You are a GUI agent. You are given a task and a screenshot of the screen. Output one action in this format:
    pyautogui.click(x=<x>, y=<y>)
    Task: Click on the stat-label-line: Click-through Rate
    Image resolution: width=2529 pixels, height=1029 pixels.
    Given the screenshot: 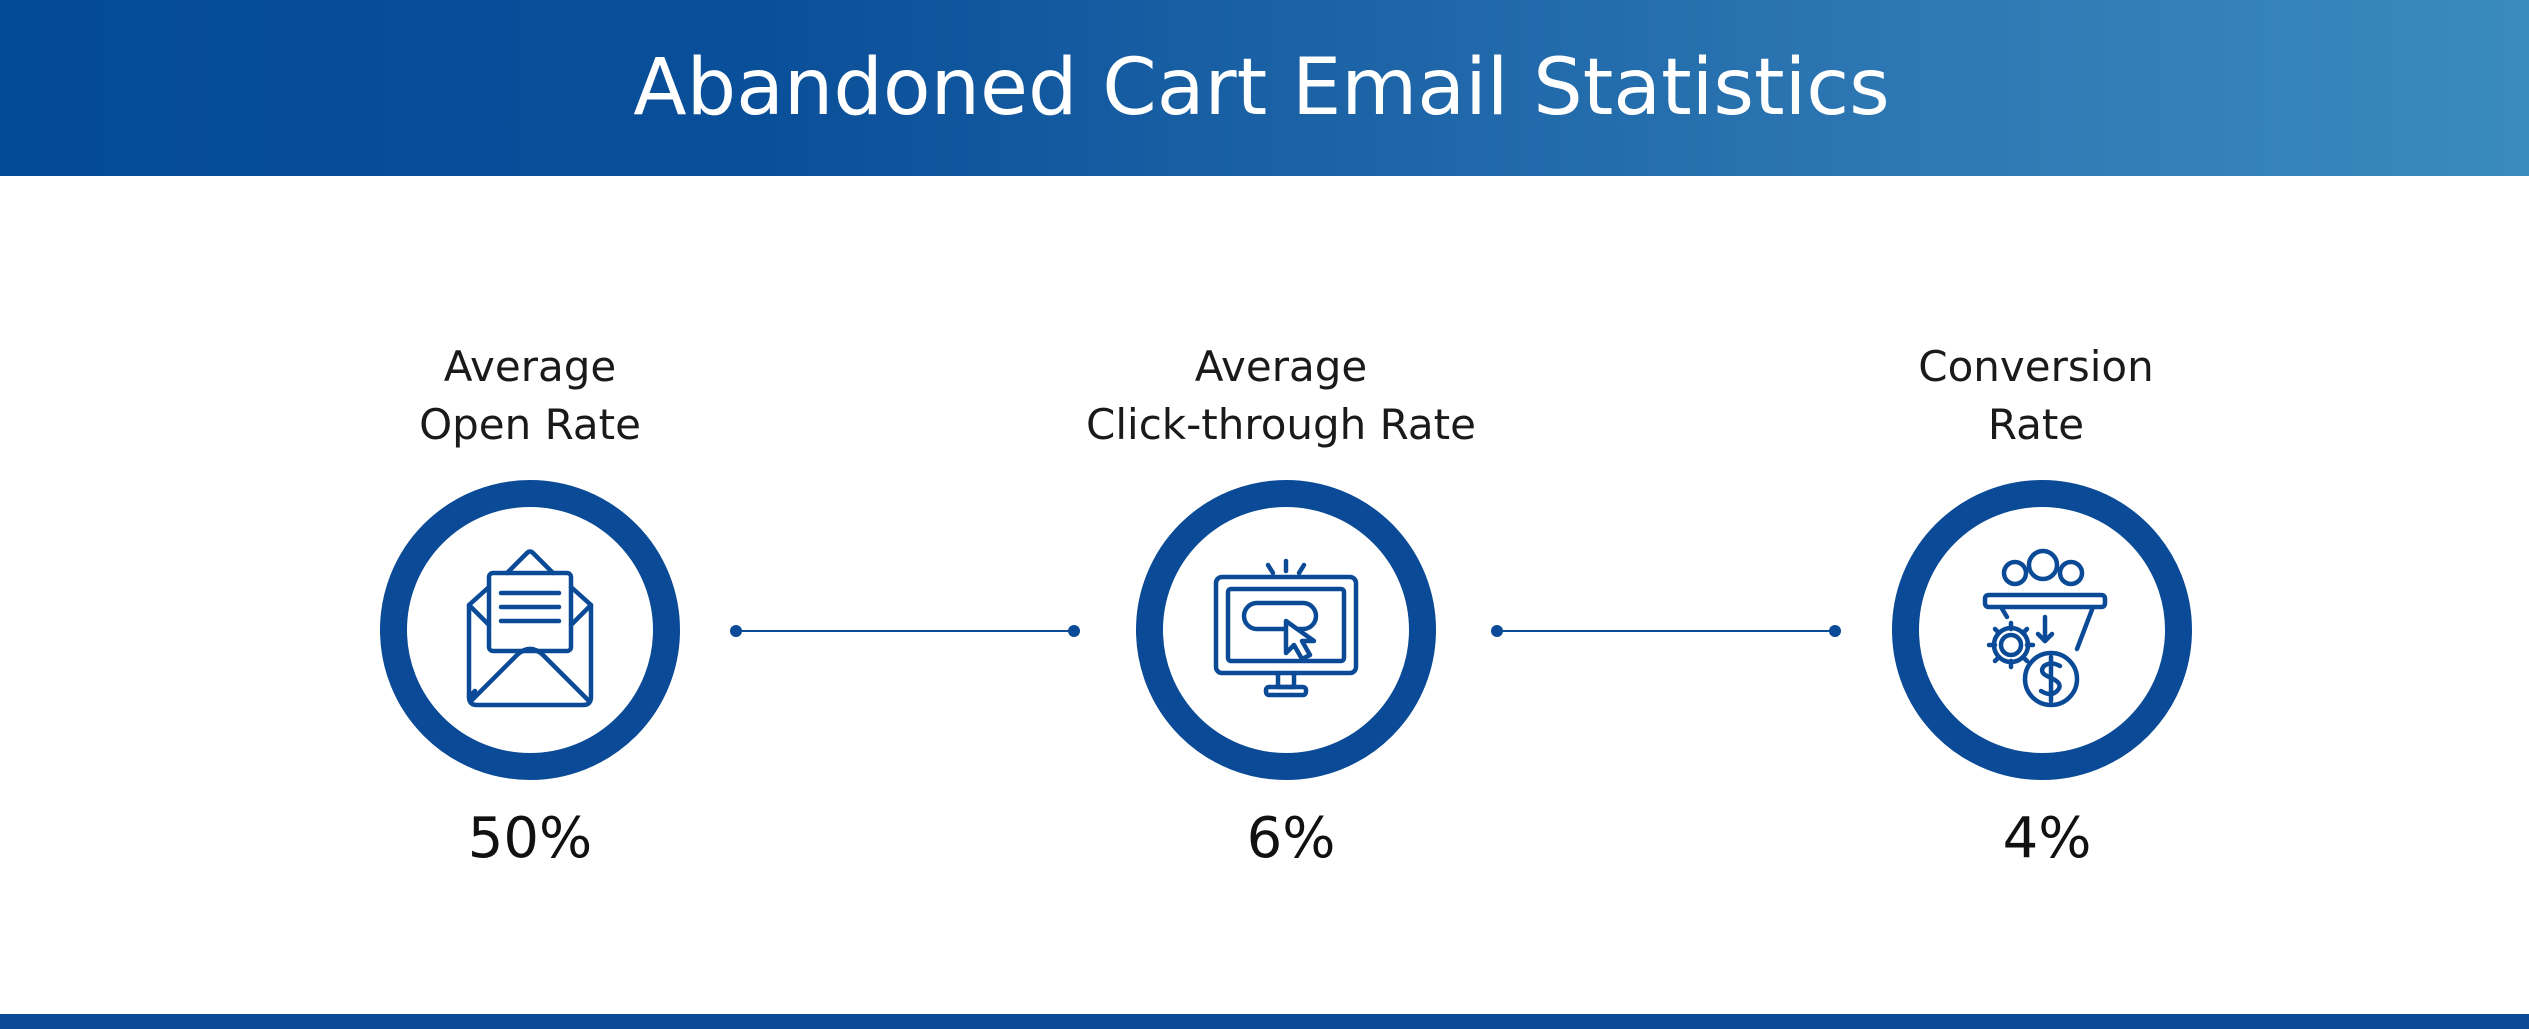 What is the action you would take?
    pyautogui.click(x=1281, y=424)
    